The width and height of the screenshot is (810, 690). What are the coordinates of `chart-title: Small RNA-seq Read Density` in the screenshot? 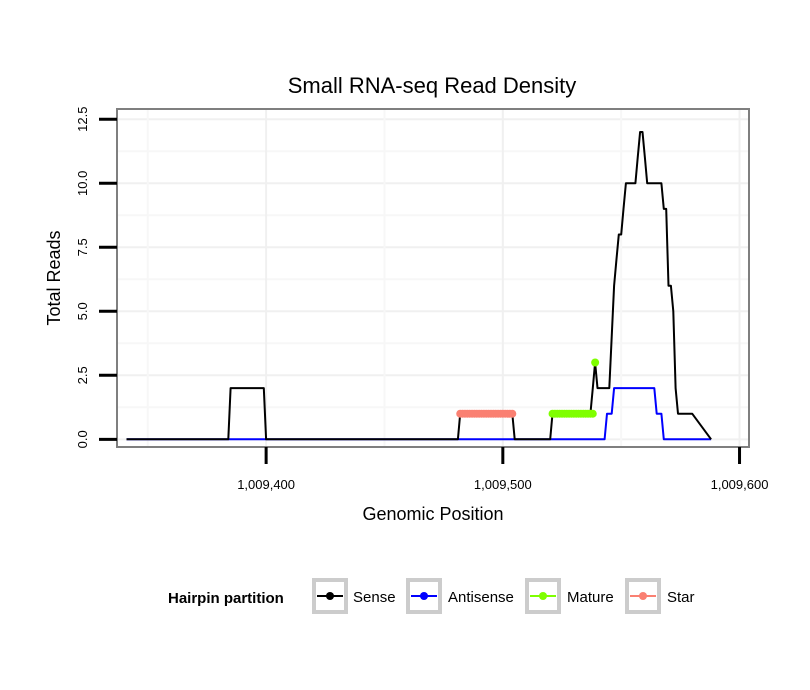 It's located at (432, 85).